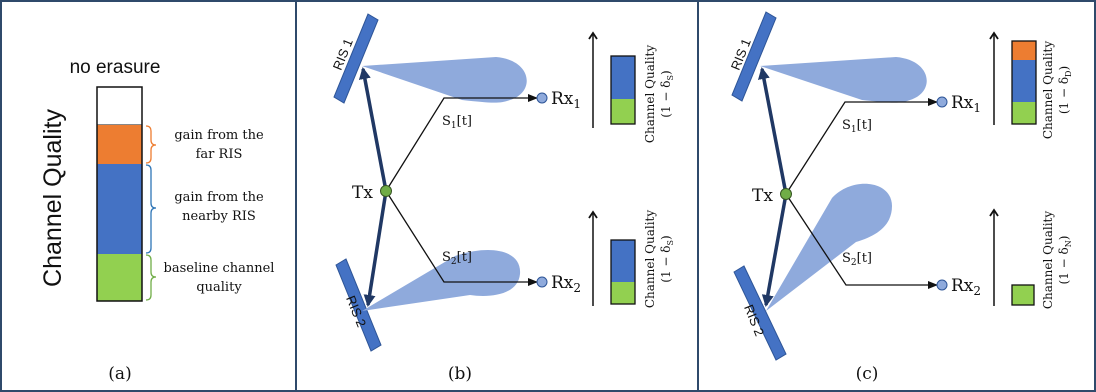  Describe the element at coordinates (219, 287) in the screenshot. I see `annot-base-line2: quality` at that location.